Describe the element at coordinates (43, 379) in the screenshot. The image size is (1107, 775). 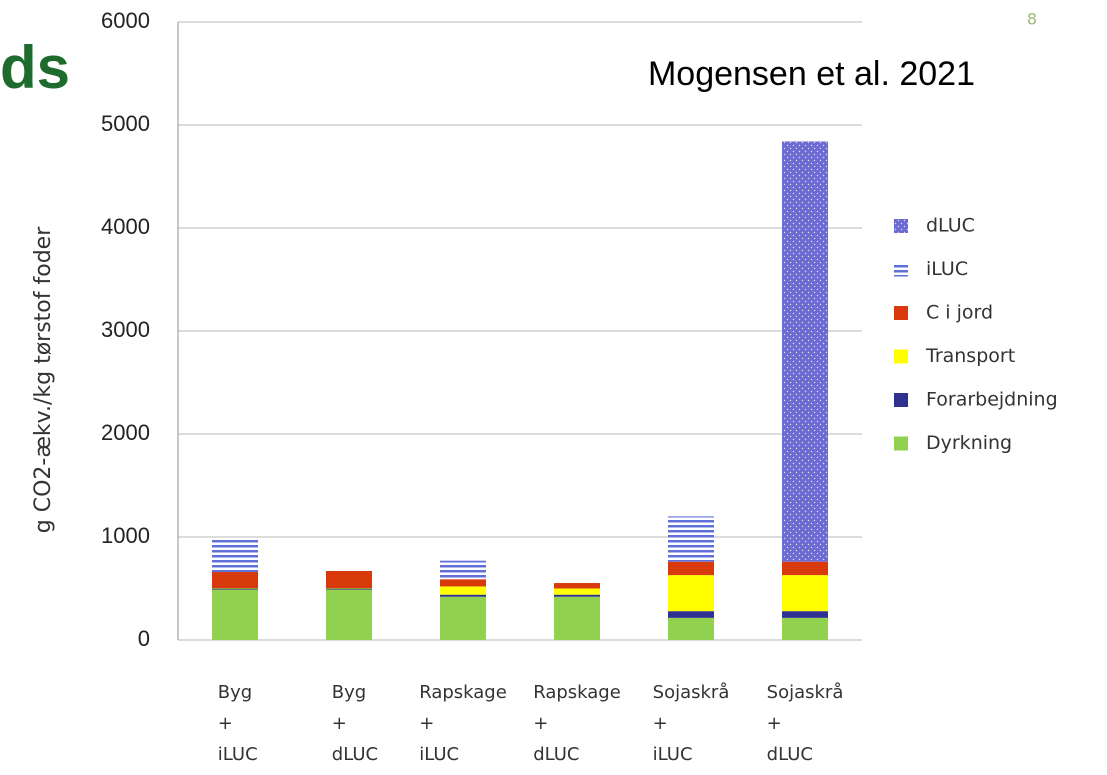
I see `y-axis-label: g CO2-ækv./kg tørstof foder` at that location.